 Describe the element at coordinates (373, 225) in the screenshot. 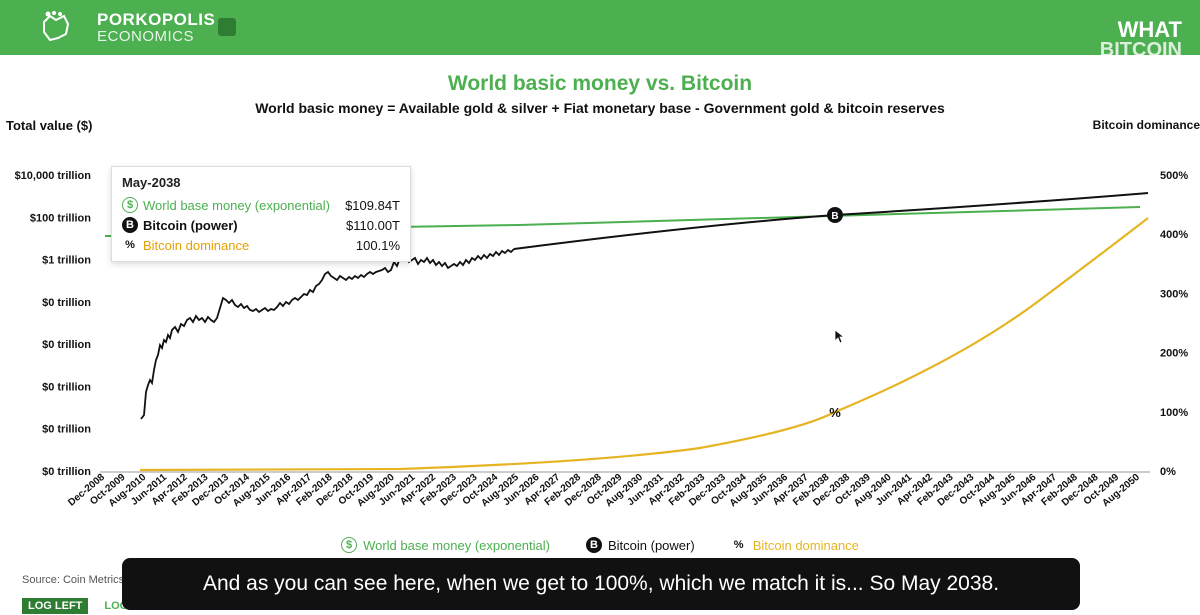

I see `tooltip-series-value: $110.00T` at that location.